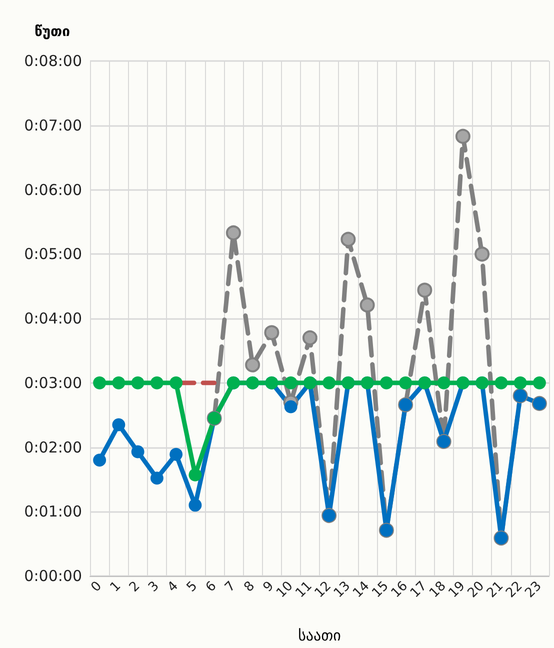  I want to click on x-tick-label: 3, so click(154, 587).